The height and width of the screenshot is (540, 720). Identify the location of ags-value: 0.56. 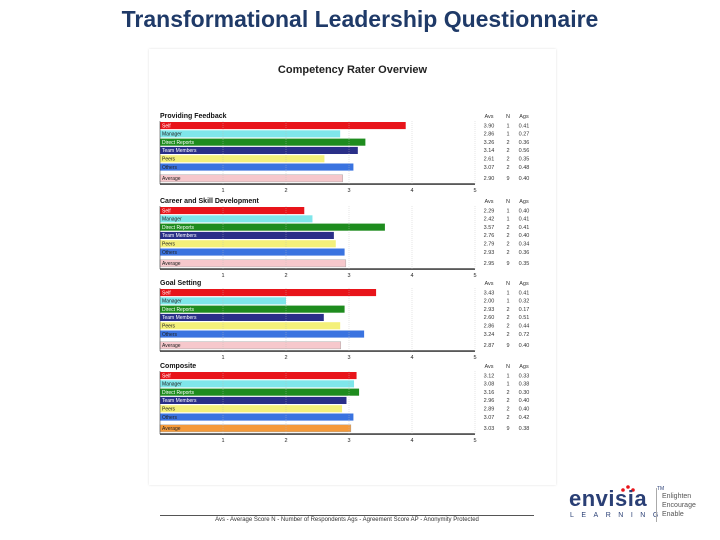
(524, 151).